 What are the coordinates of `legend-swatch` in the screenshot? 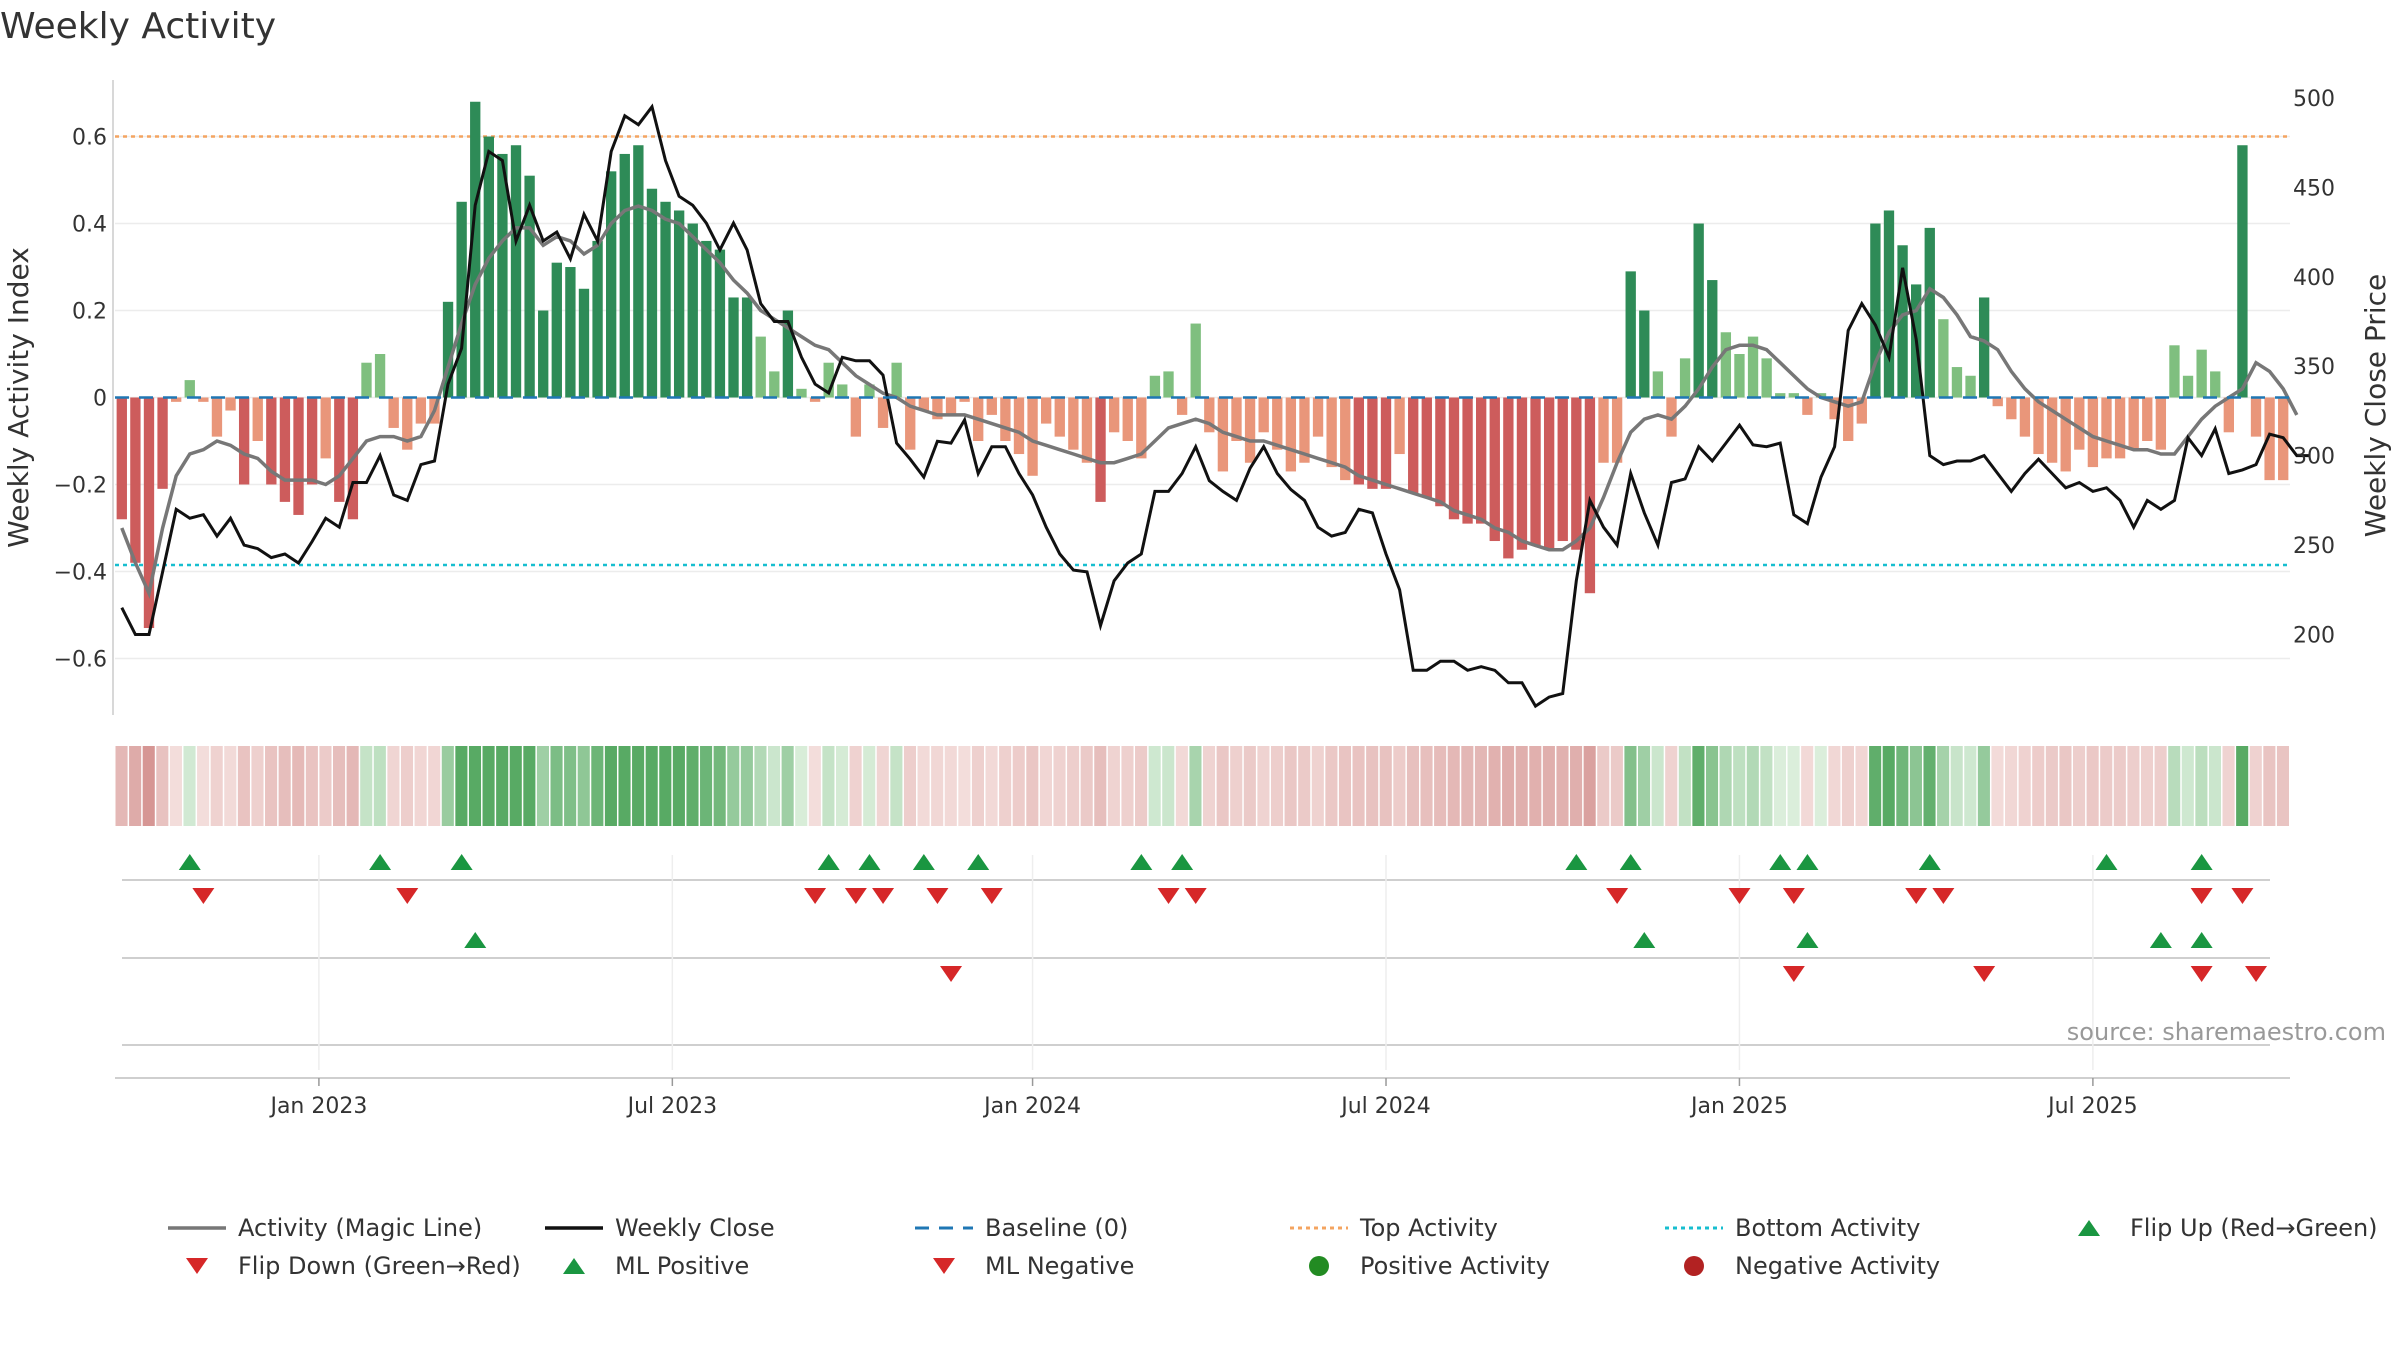 It's located at (1319, 1266).